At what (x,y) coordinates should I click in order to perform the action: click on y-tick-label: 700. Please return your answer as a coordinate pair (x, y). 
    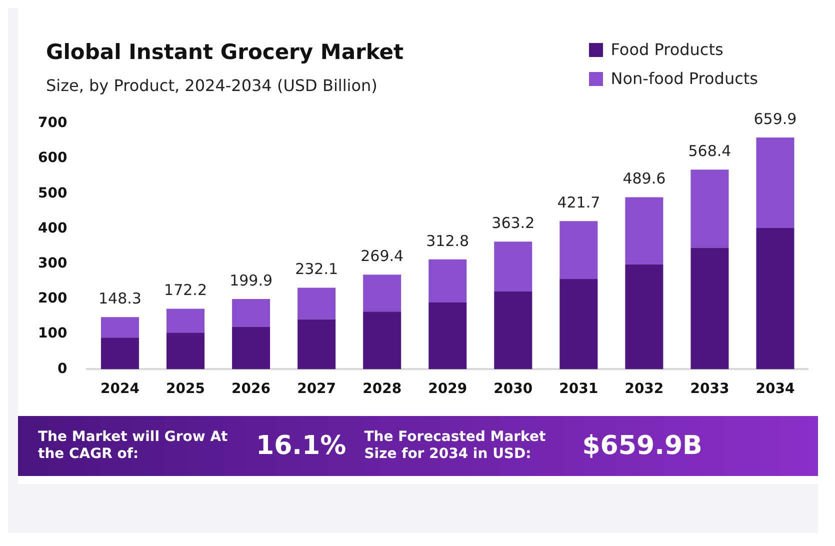
    Looking at the image, I should click on (53, 123).